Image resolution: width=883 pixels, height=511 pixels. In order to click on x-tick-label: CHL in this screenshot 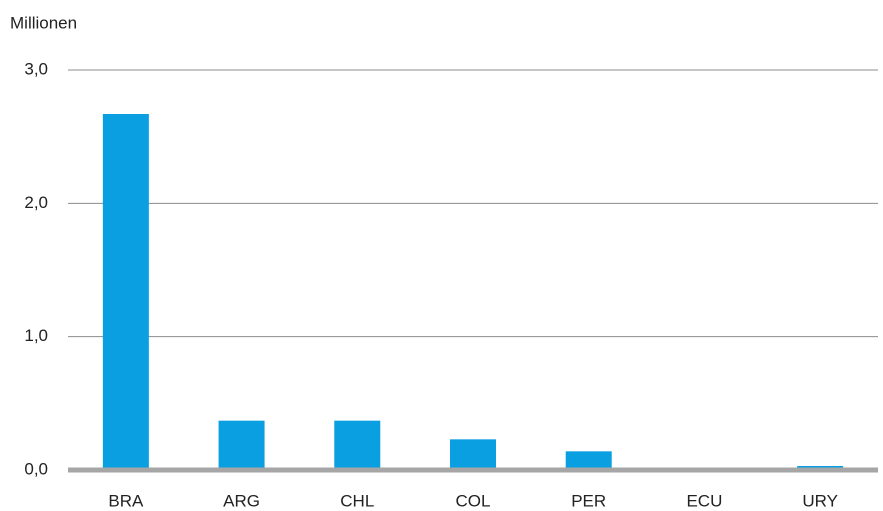, I will do `click(357, 500)`.